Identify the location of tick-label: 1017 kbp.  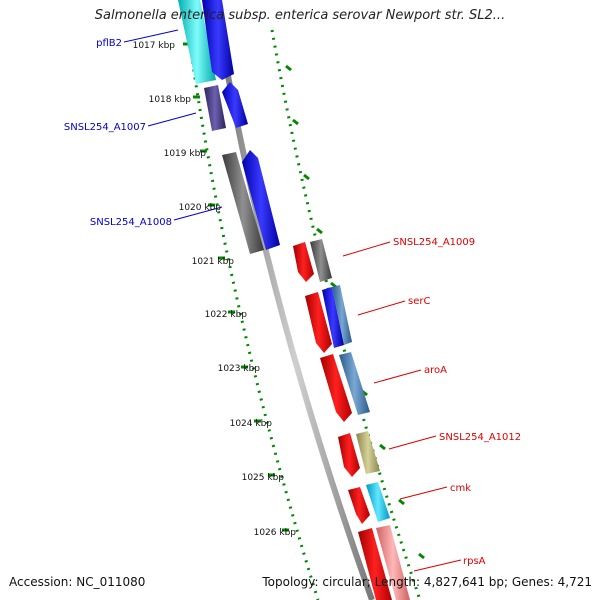
(154, 46).